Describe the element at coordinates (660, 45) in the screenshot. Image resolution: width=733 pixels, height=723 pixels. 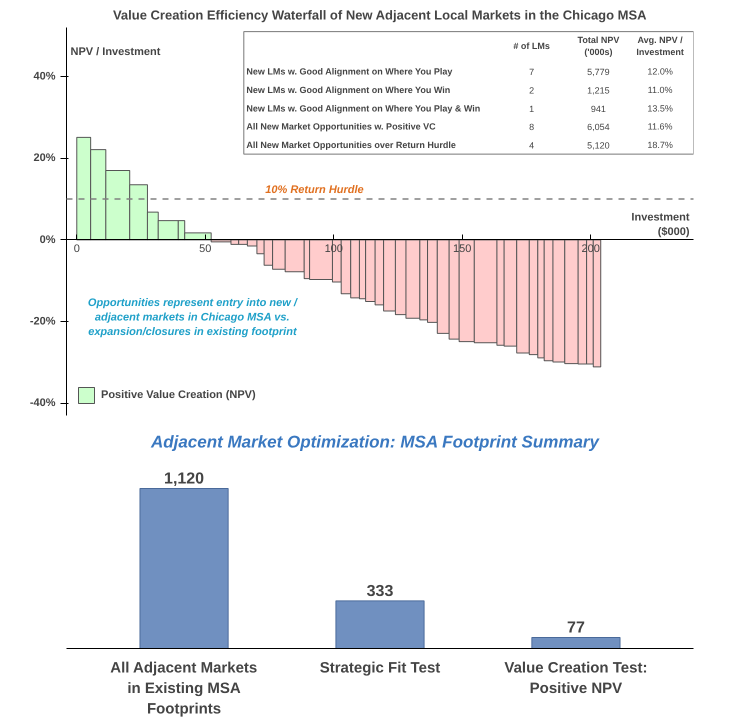
I see `annotation: Avg. NPV / Investment` at that location.